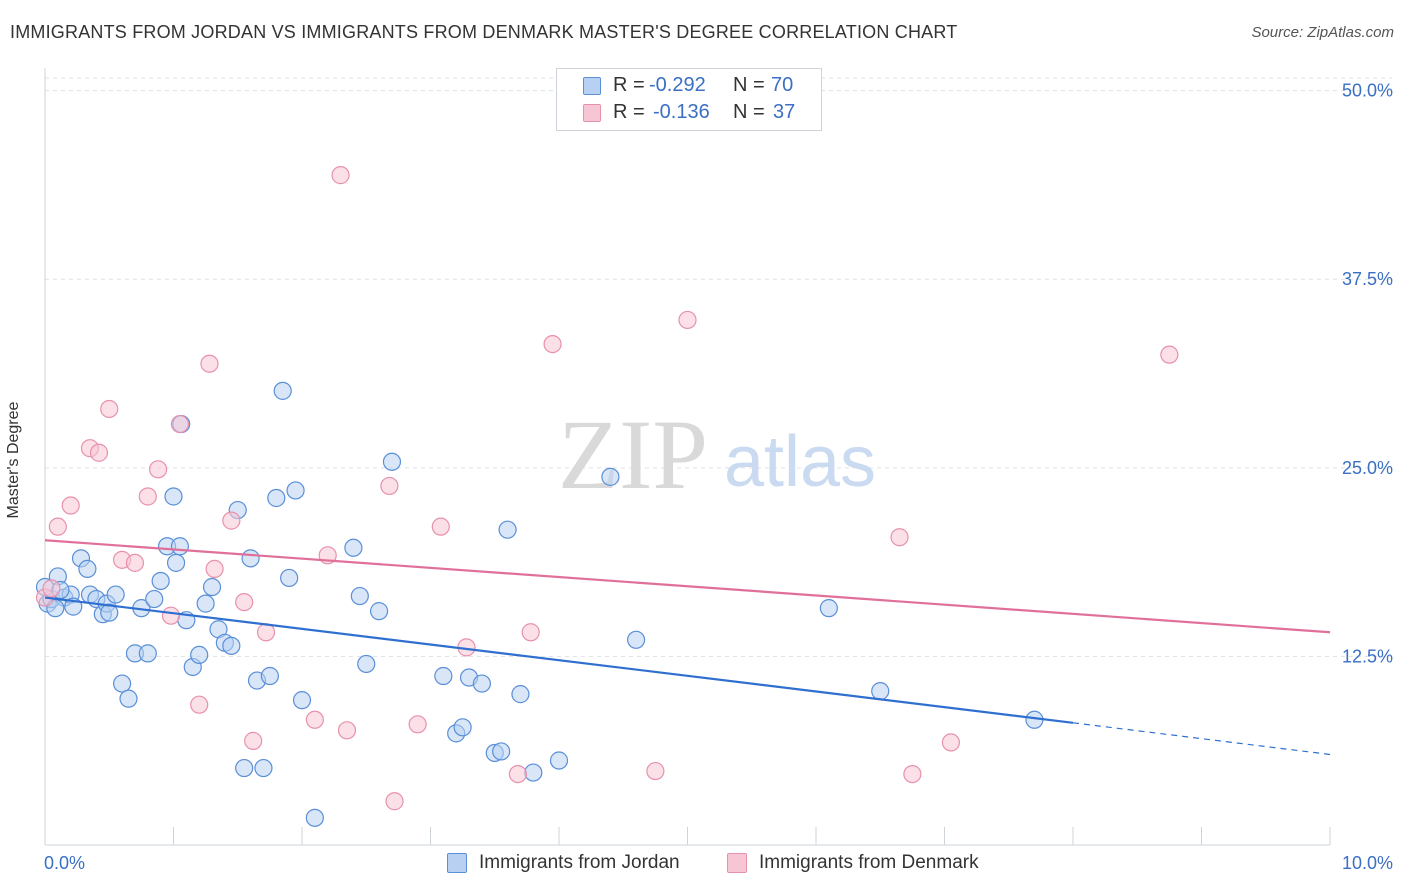 This screenshot has height=892, width=1406. I want to click on legend-n-label: N =, so click(749, 112).